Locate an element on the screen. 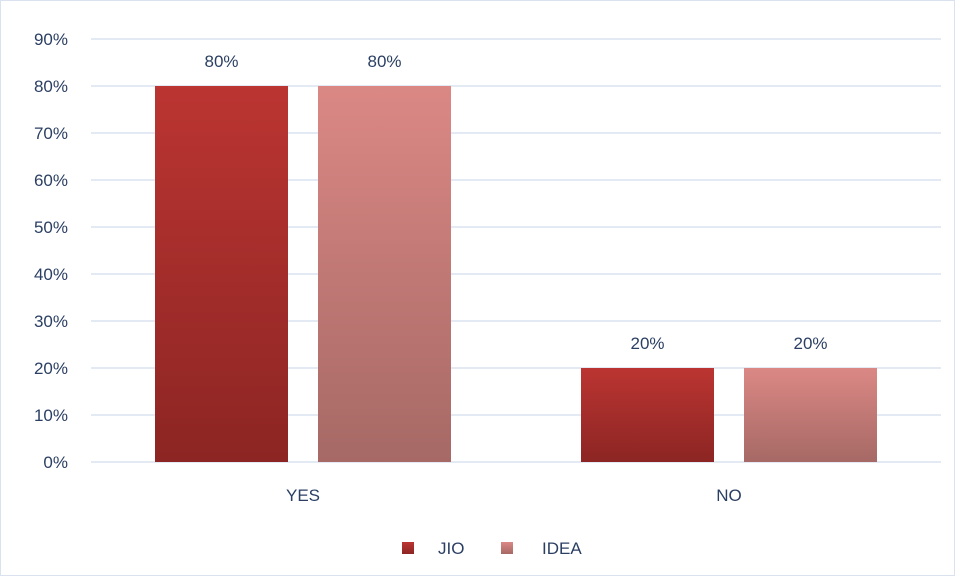 This screenshot has height=578, width=956. legend-swatch-idea is located at coordinates (507, 548).